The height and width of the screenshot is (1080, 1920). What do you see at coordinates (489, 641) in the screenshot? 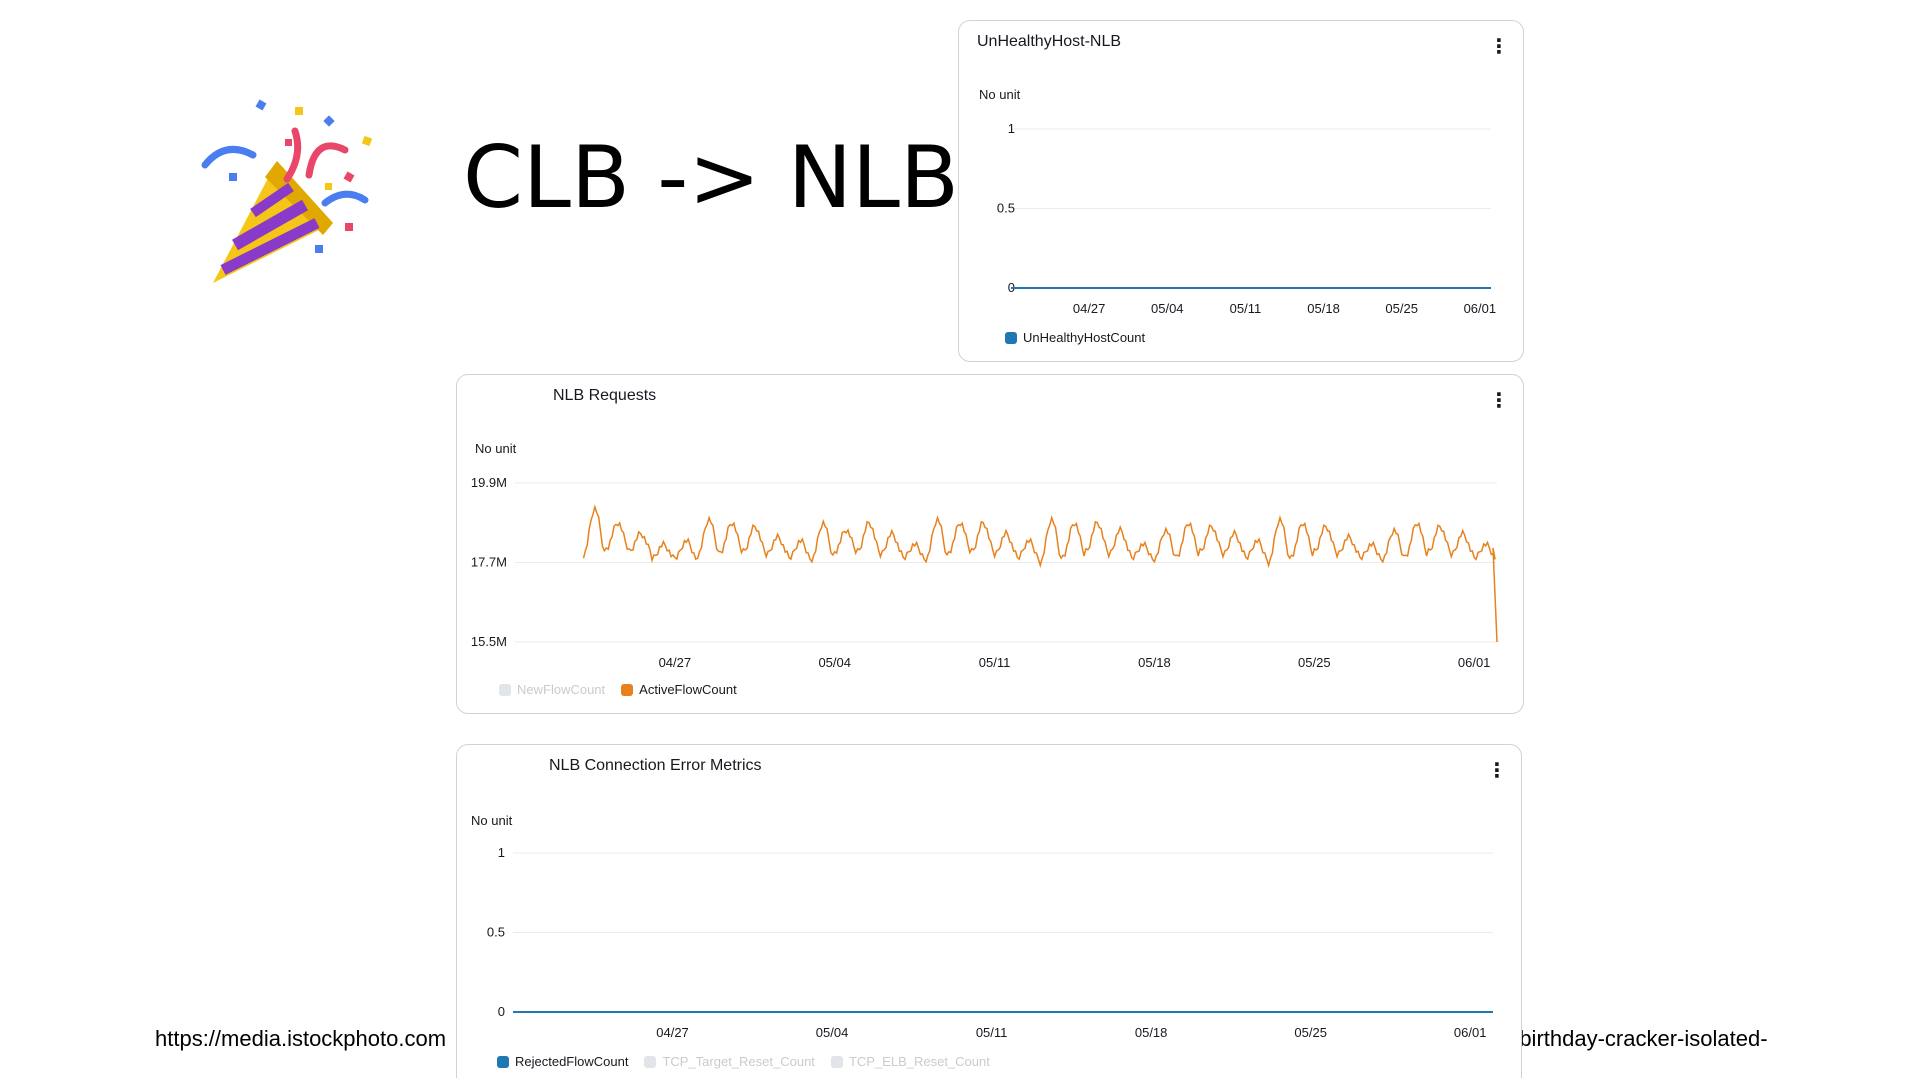
I see `y-tick-label: 15.5M` at bounding box center [489, 641].